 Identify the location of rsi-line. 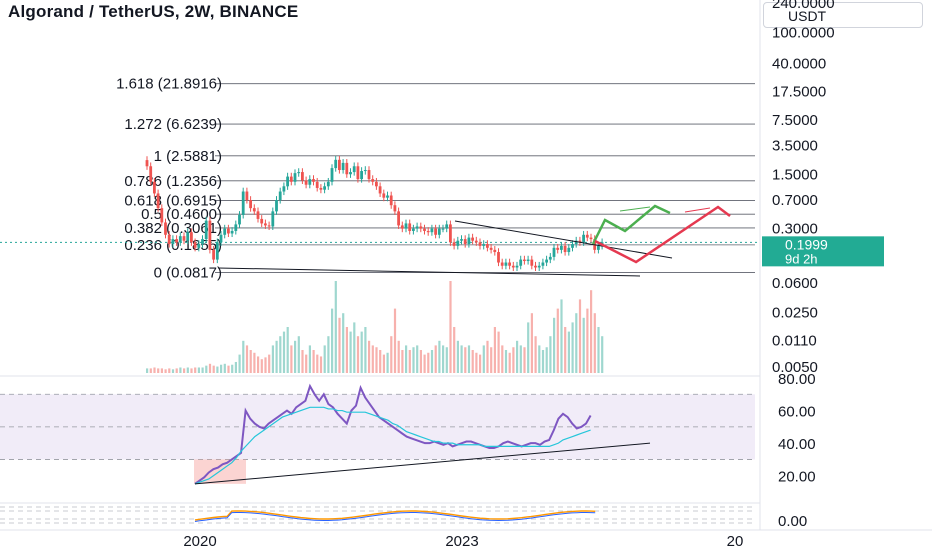
(393, 434).